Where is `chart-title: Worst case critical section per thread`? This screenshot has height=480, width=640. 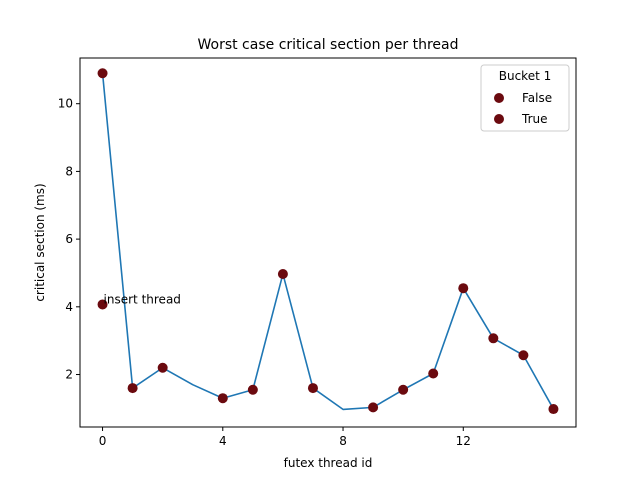
chart-title: Worst case critical section per thread is located at coordinates (327, 45).